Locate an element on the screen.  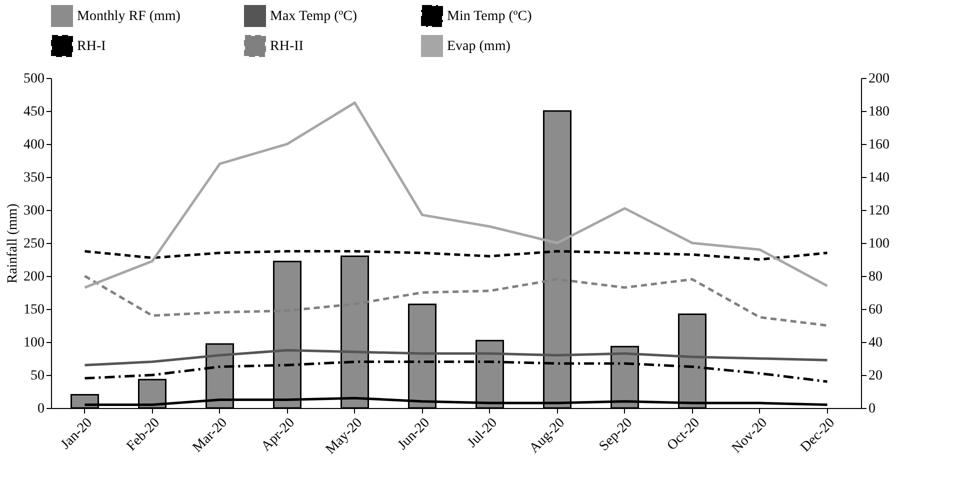
y-tick-label: 200 is located at coordinates (34, 277).